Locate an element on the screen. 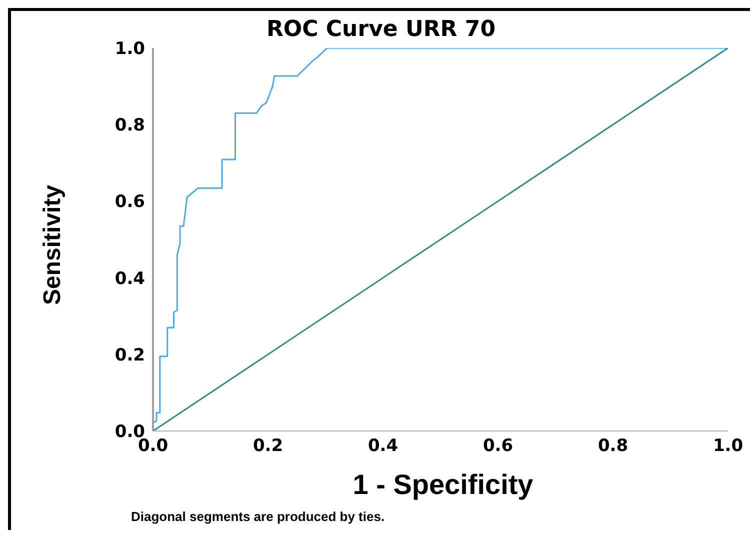 This screenshot has width=755, height=535. text: Diagonal segments are produced by ties. is located at coordinates (258, 517).